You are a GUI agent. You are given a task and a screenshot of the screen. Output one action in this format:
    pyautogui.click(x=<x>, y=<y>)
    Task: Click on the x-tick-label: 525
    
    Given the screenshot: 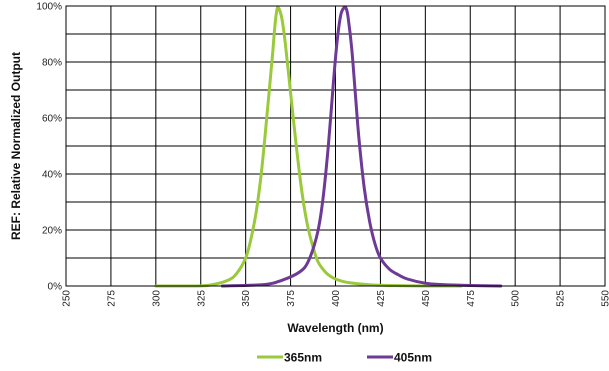 What is the action you would take?
    pyautogui.click(x=561, y=298)
    